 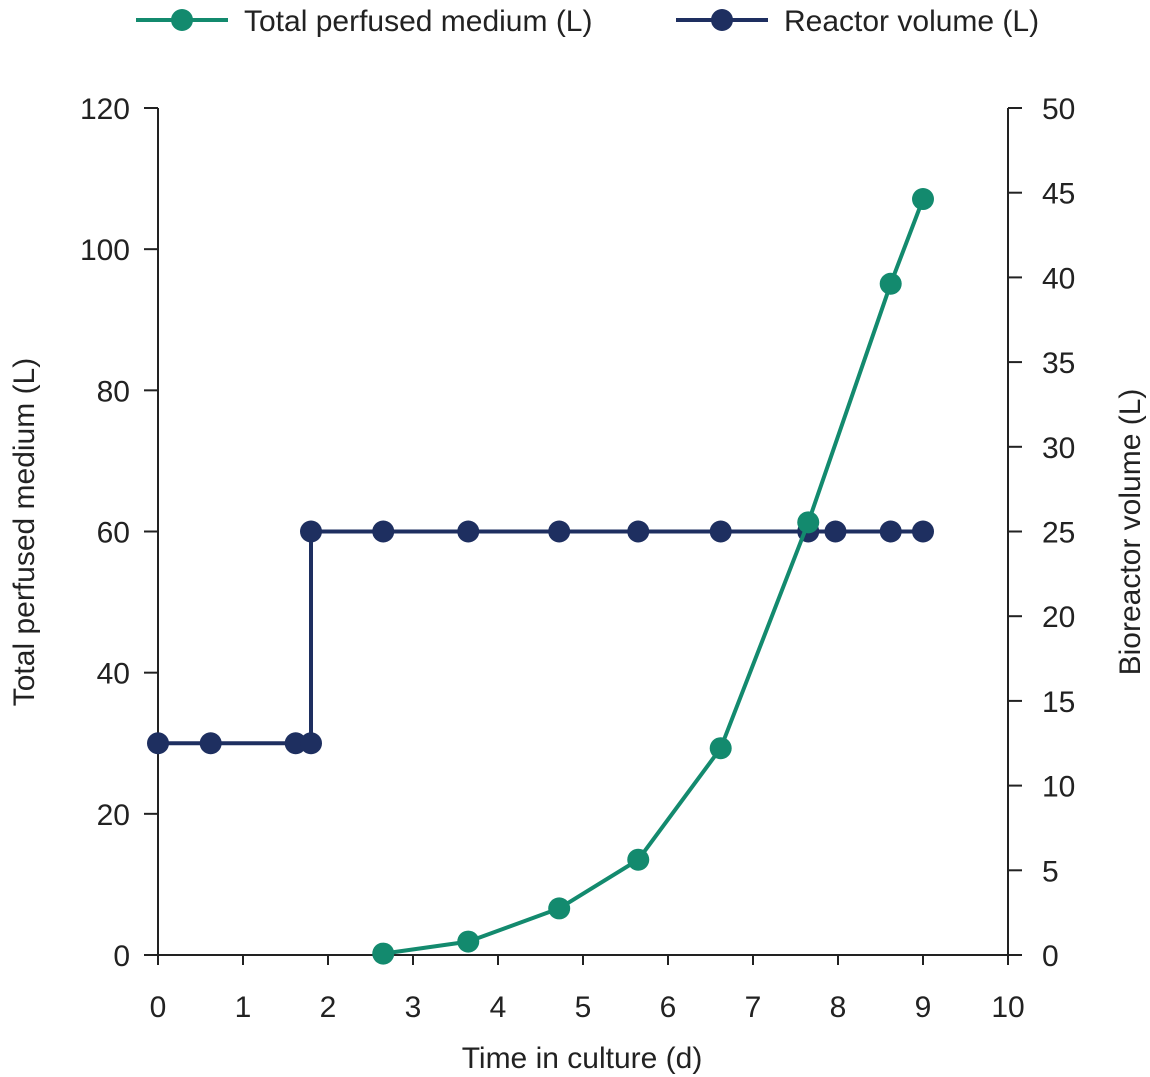 I want to click on series-reactor-volume, so click(x=540, y=637).